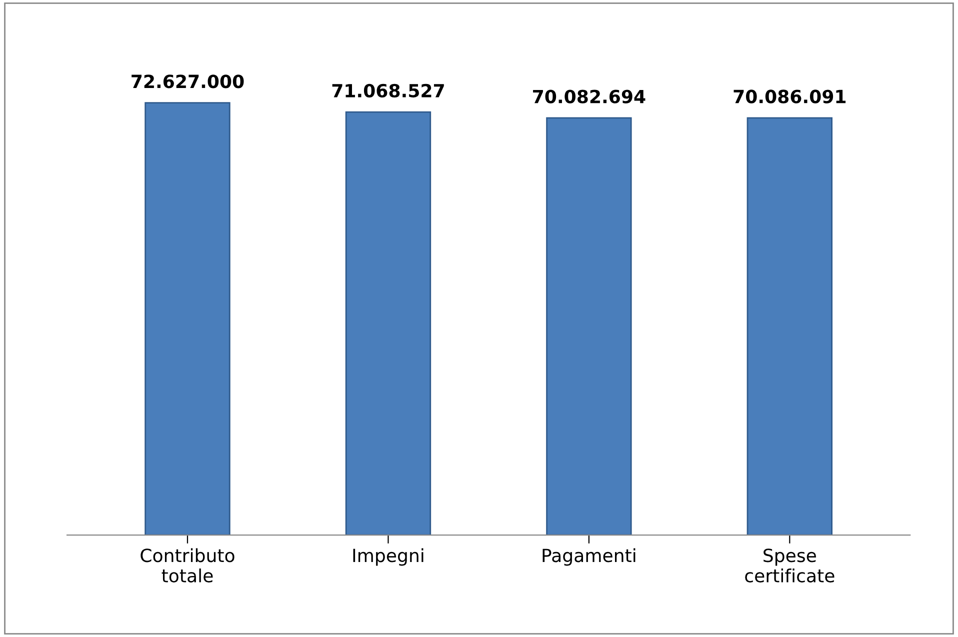 Image resolution: width=958 pixels, height=637 pixels. What do you see at coordinates (589, 97) in the screenshot?
I see `data-label: 70.082.694` at bounding box center [589, 97].